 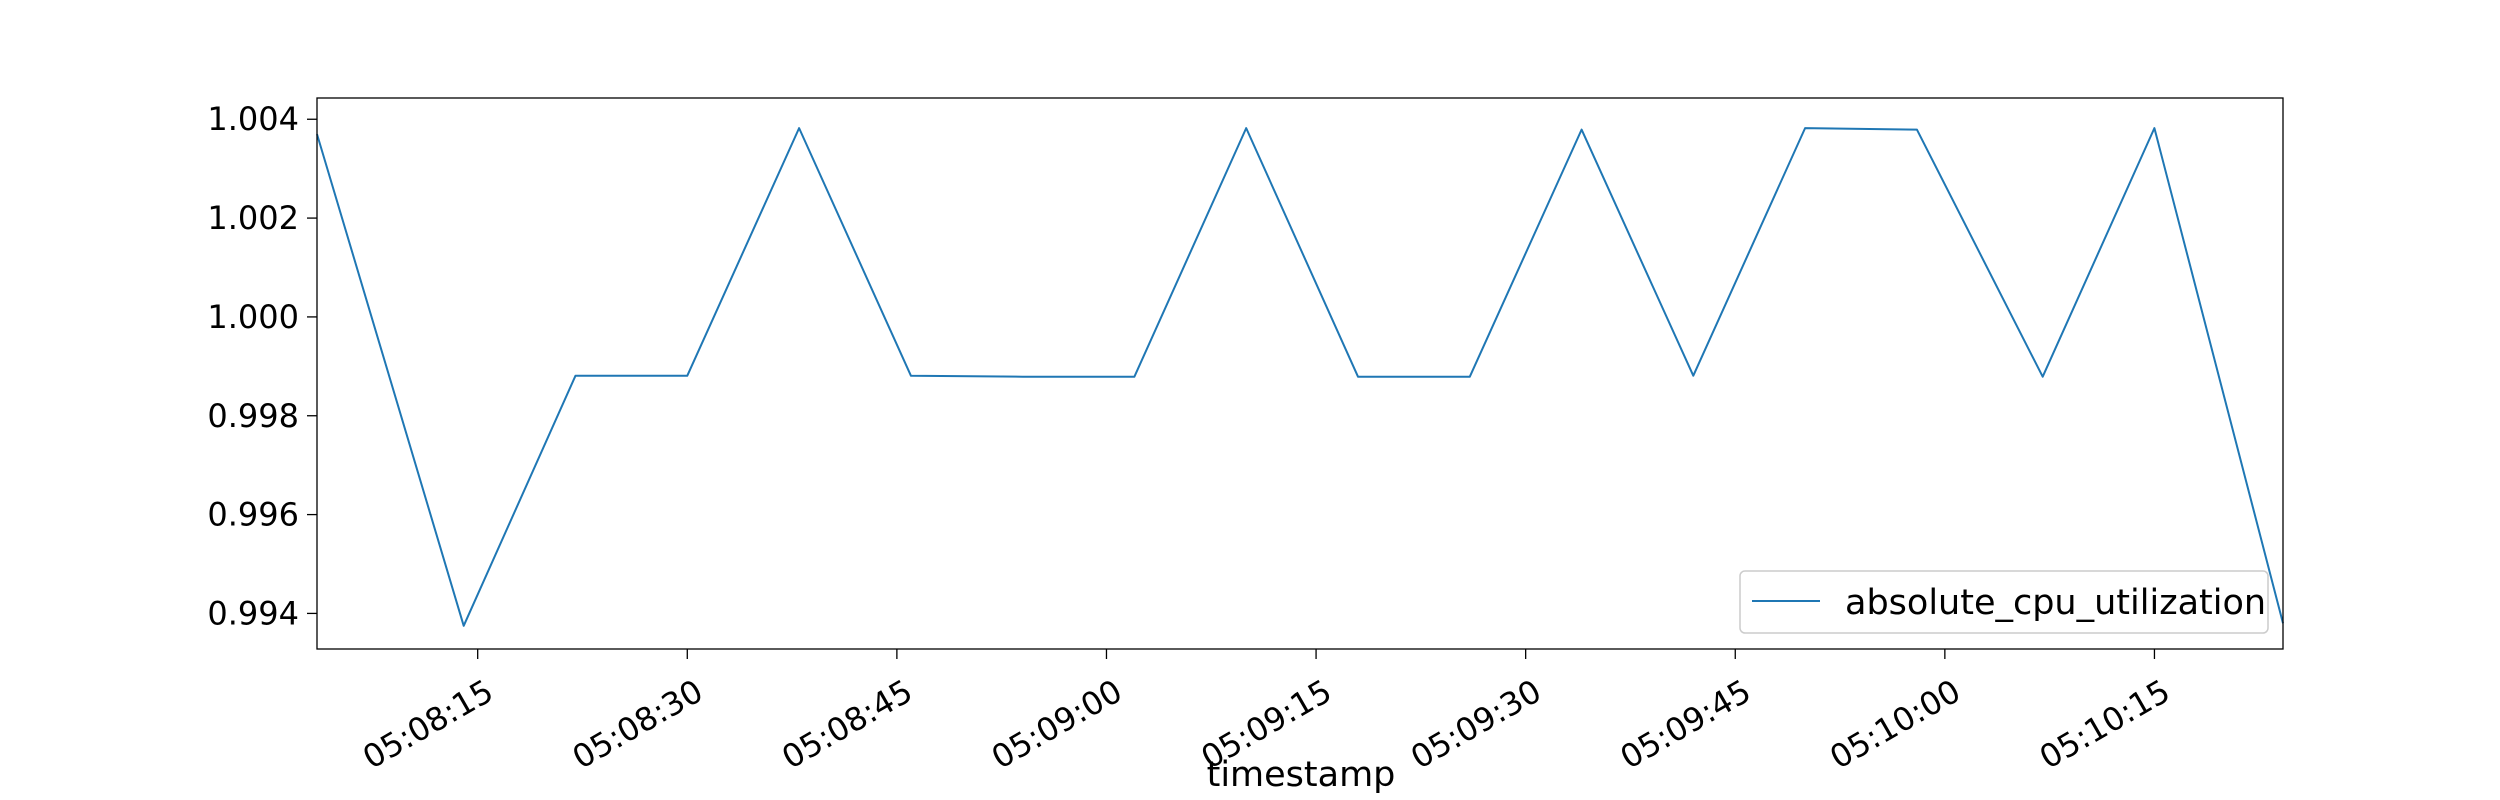 What do you see at coordinates (253, 218) in the screenshot?
I see `y-tick-label: 1.002` at bounding box center [253, 218].